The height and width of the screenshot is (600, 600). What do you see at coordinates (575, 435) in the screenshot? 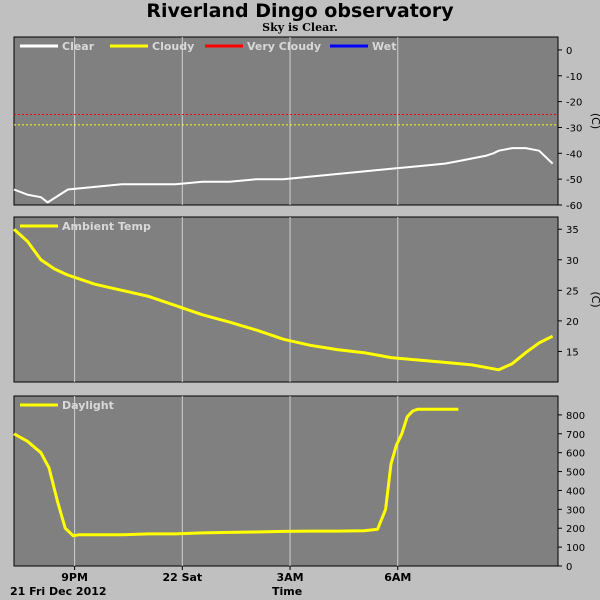
I see `y-tick-label: 700` at bounding box center [575, 435].